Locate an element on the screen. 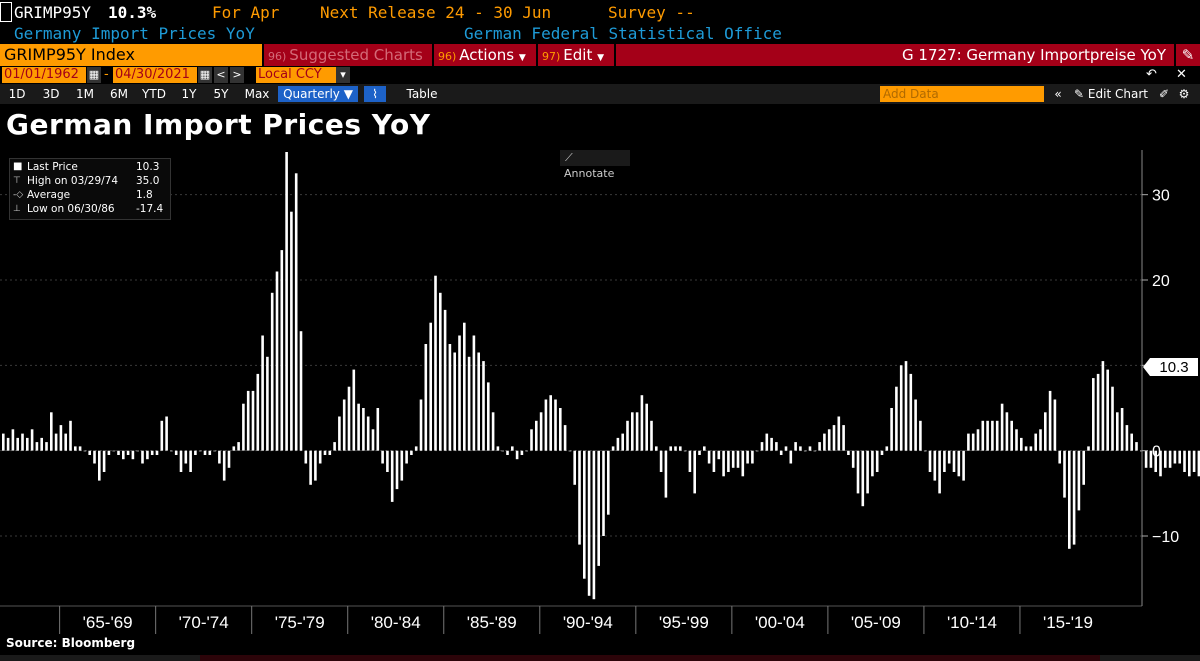 This screenshot has height=661, width=1200. ticker-label: GRIMP95Y is located at coordinates (53, 12).